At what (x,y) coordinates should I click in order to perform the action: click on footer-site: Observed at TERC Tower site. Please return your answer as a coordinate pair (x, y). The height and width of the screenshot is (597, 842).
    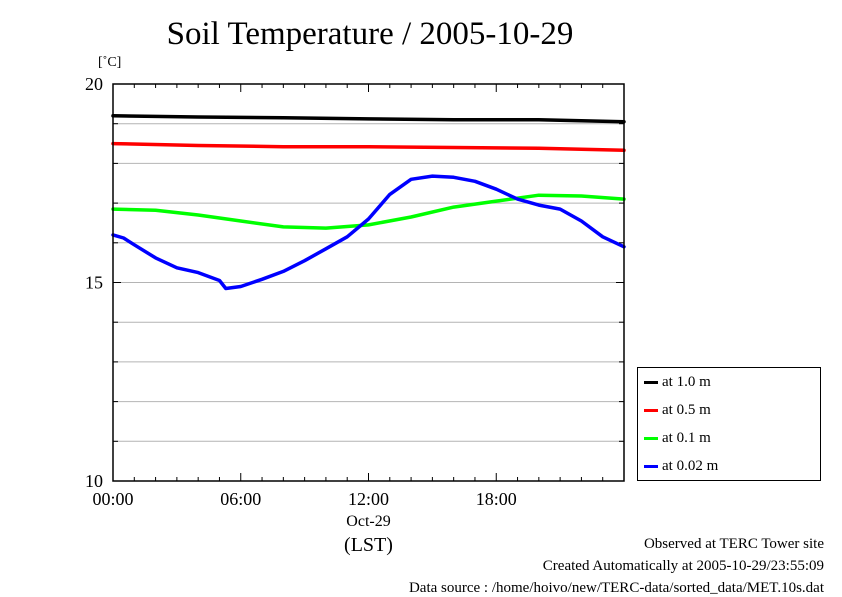
    Looking at the image, I should click on (733, 544).